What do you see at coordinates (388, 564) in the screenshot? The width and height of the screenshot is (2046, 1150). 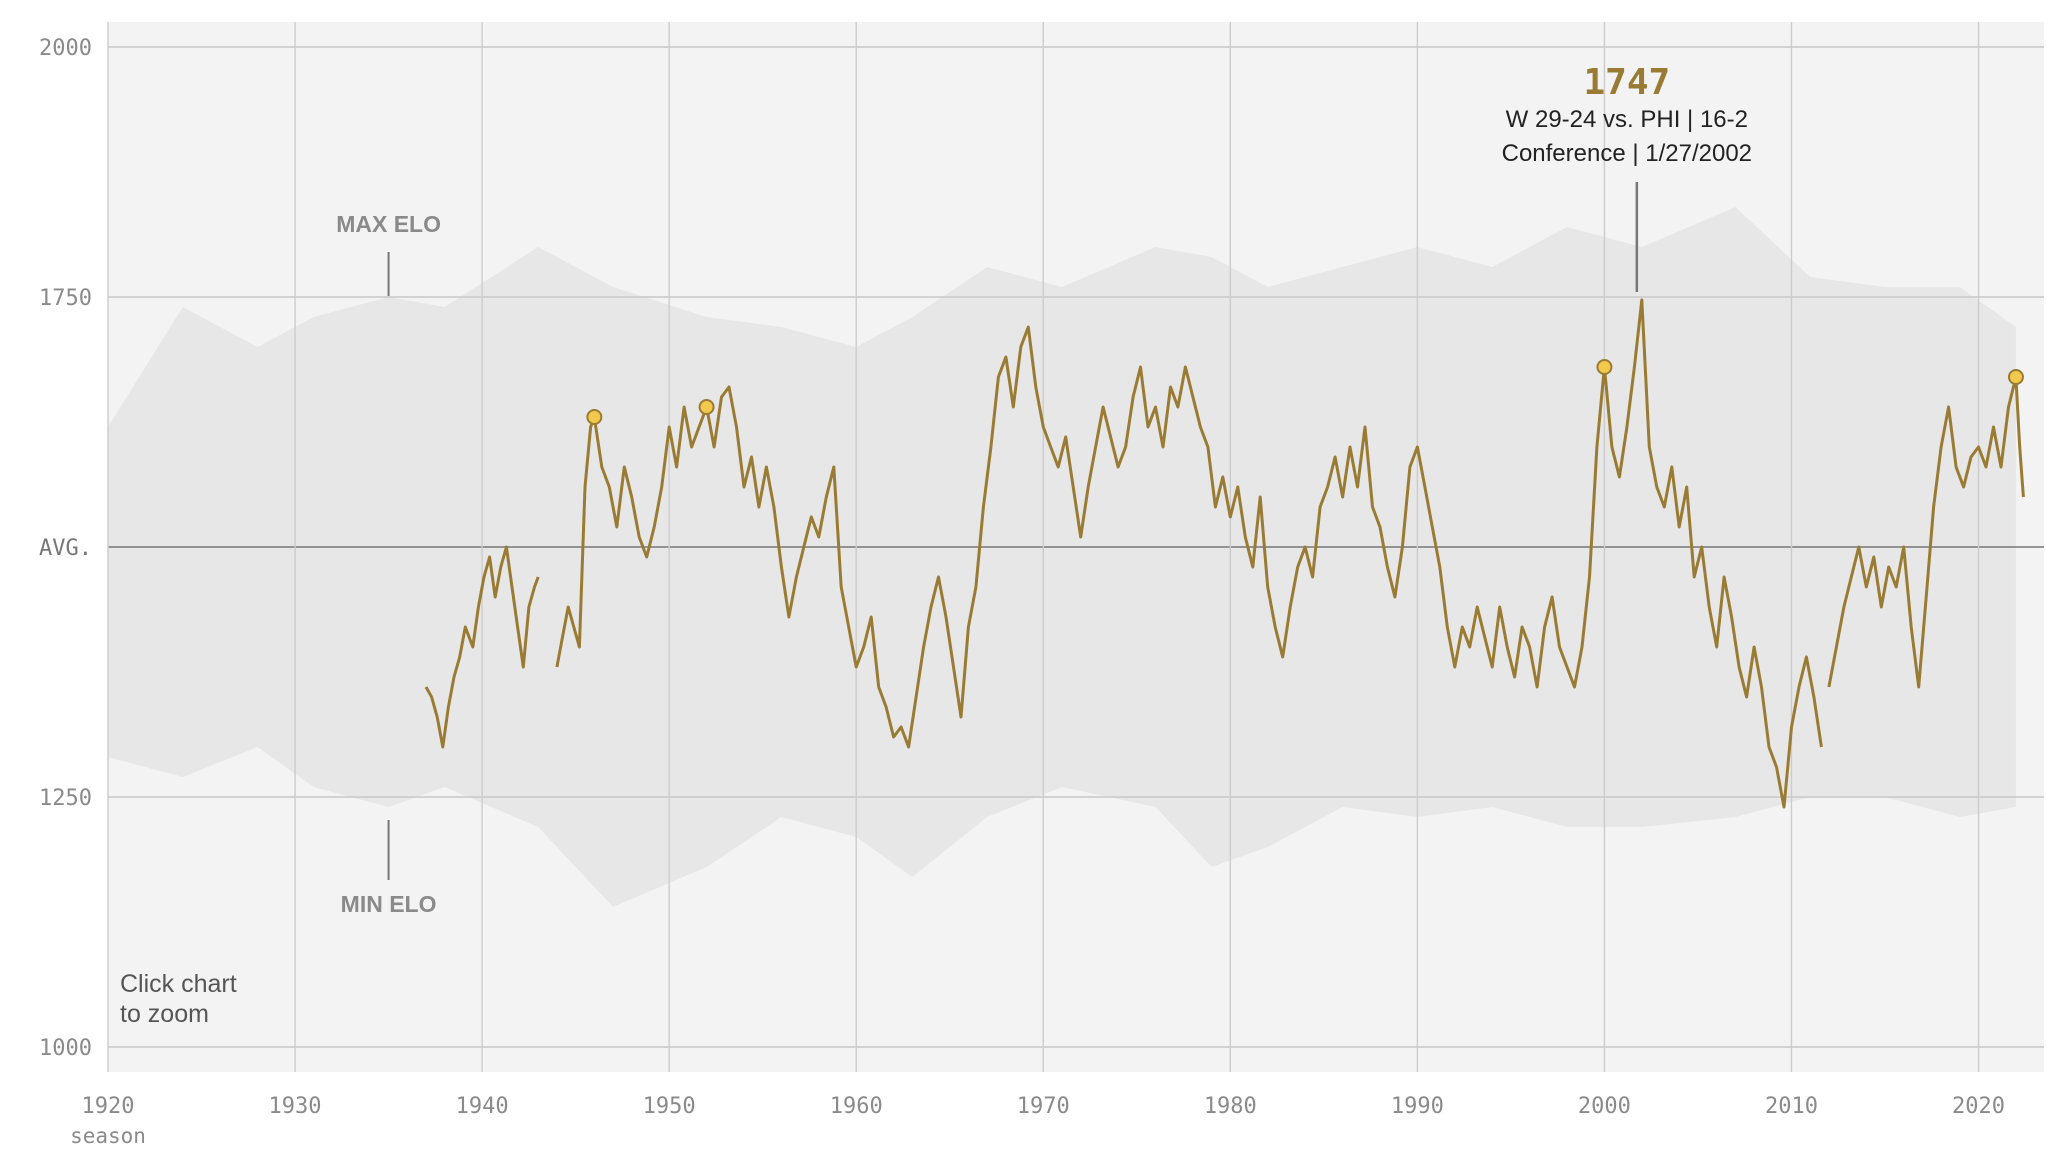 I see `band-annotations: MAX ELO MIN ELO` at bounding box center [388, 564].